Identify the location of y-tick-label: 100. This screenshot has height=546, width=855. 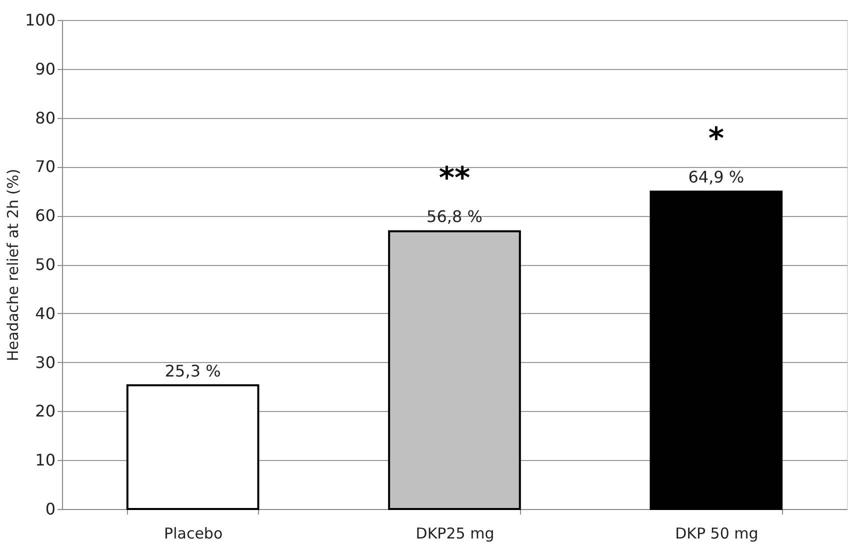
(40, 20).